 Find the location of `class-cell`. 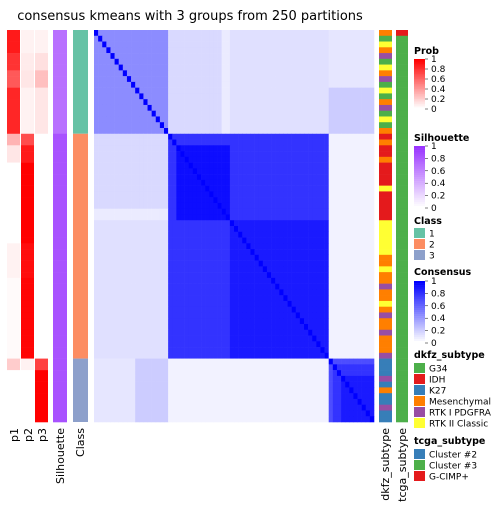

class-cell is located at coordinates (80, 82).